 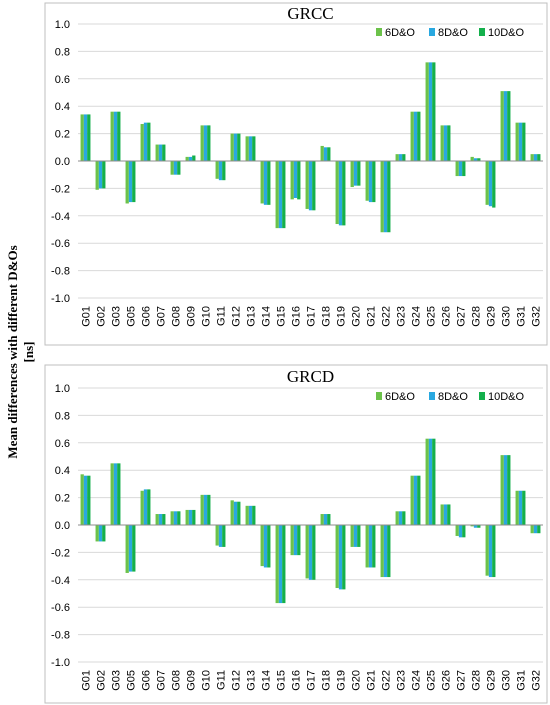 What do you see at coordinates (344, 193) in the screenshot?
I see `chart-0-bar-g19-s3` at bounding box center [344, 193].